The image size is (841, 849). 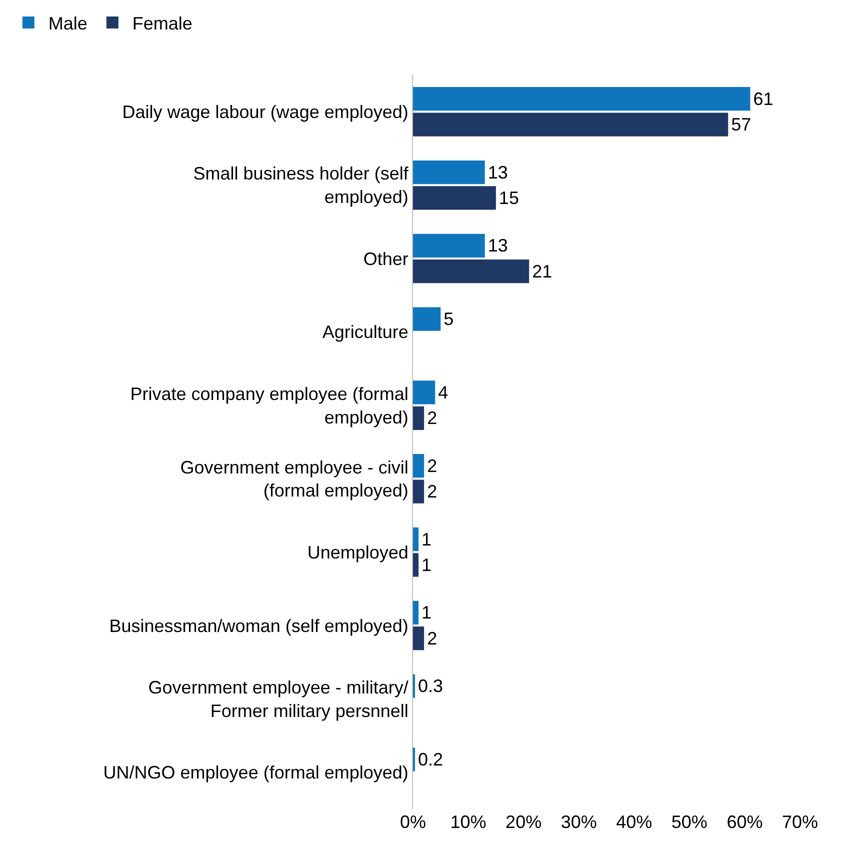 I want to click on x-tick-label: 10%, so click(x=468, y=822).